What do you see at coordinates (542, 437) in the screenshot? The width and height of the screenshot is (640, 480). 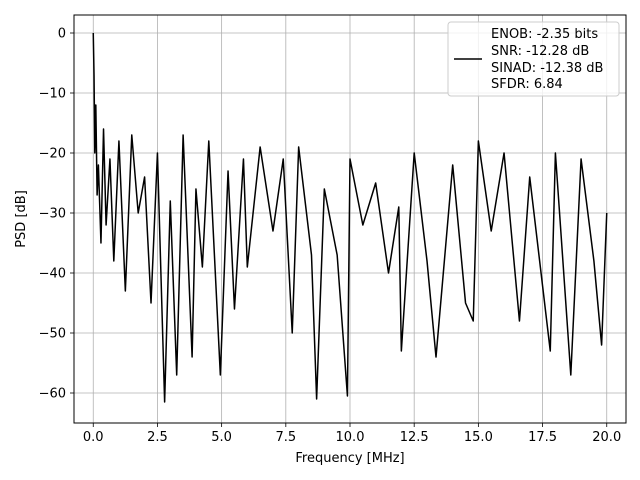 I see `x-tick-label: 17.5` at bounding box center [542, 437].